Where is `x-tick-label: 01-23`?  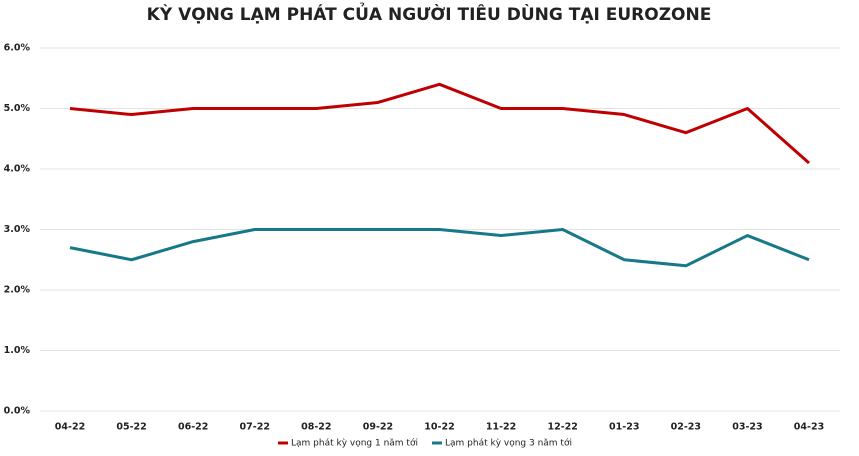
x-tick-label: 01-23 is located at coordinates (624, 427).